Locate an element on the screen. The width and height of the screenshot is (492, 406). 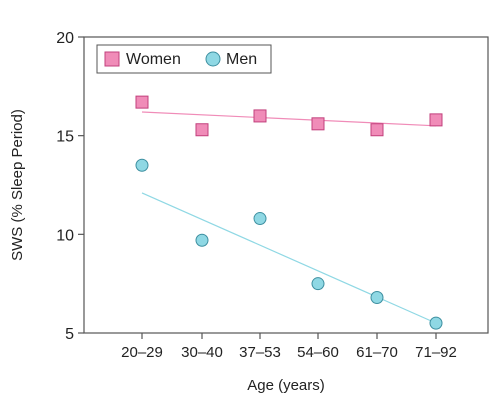
y-tick-label: 15 is located at coordinates (65, 137).